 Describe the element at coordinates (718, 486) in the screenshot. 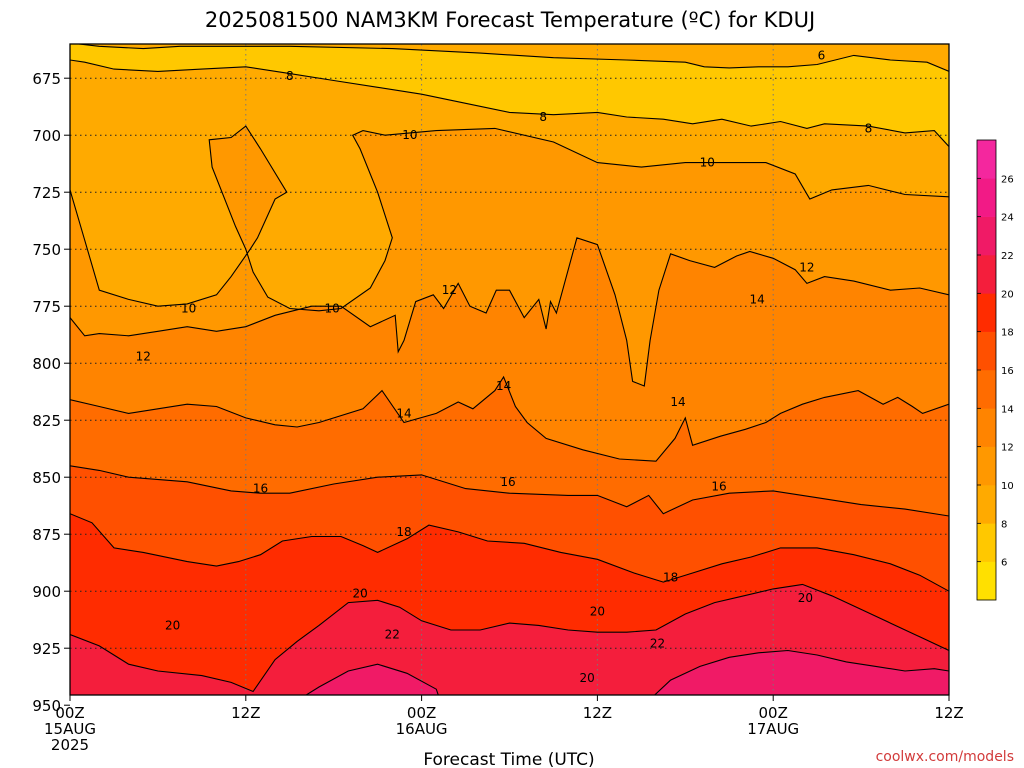

I see `isotherm-label-17: 16` at that location.